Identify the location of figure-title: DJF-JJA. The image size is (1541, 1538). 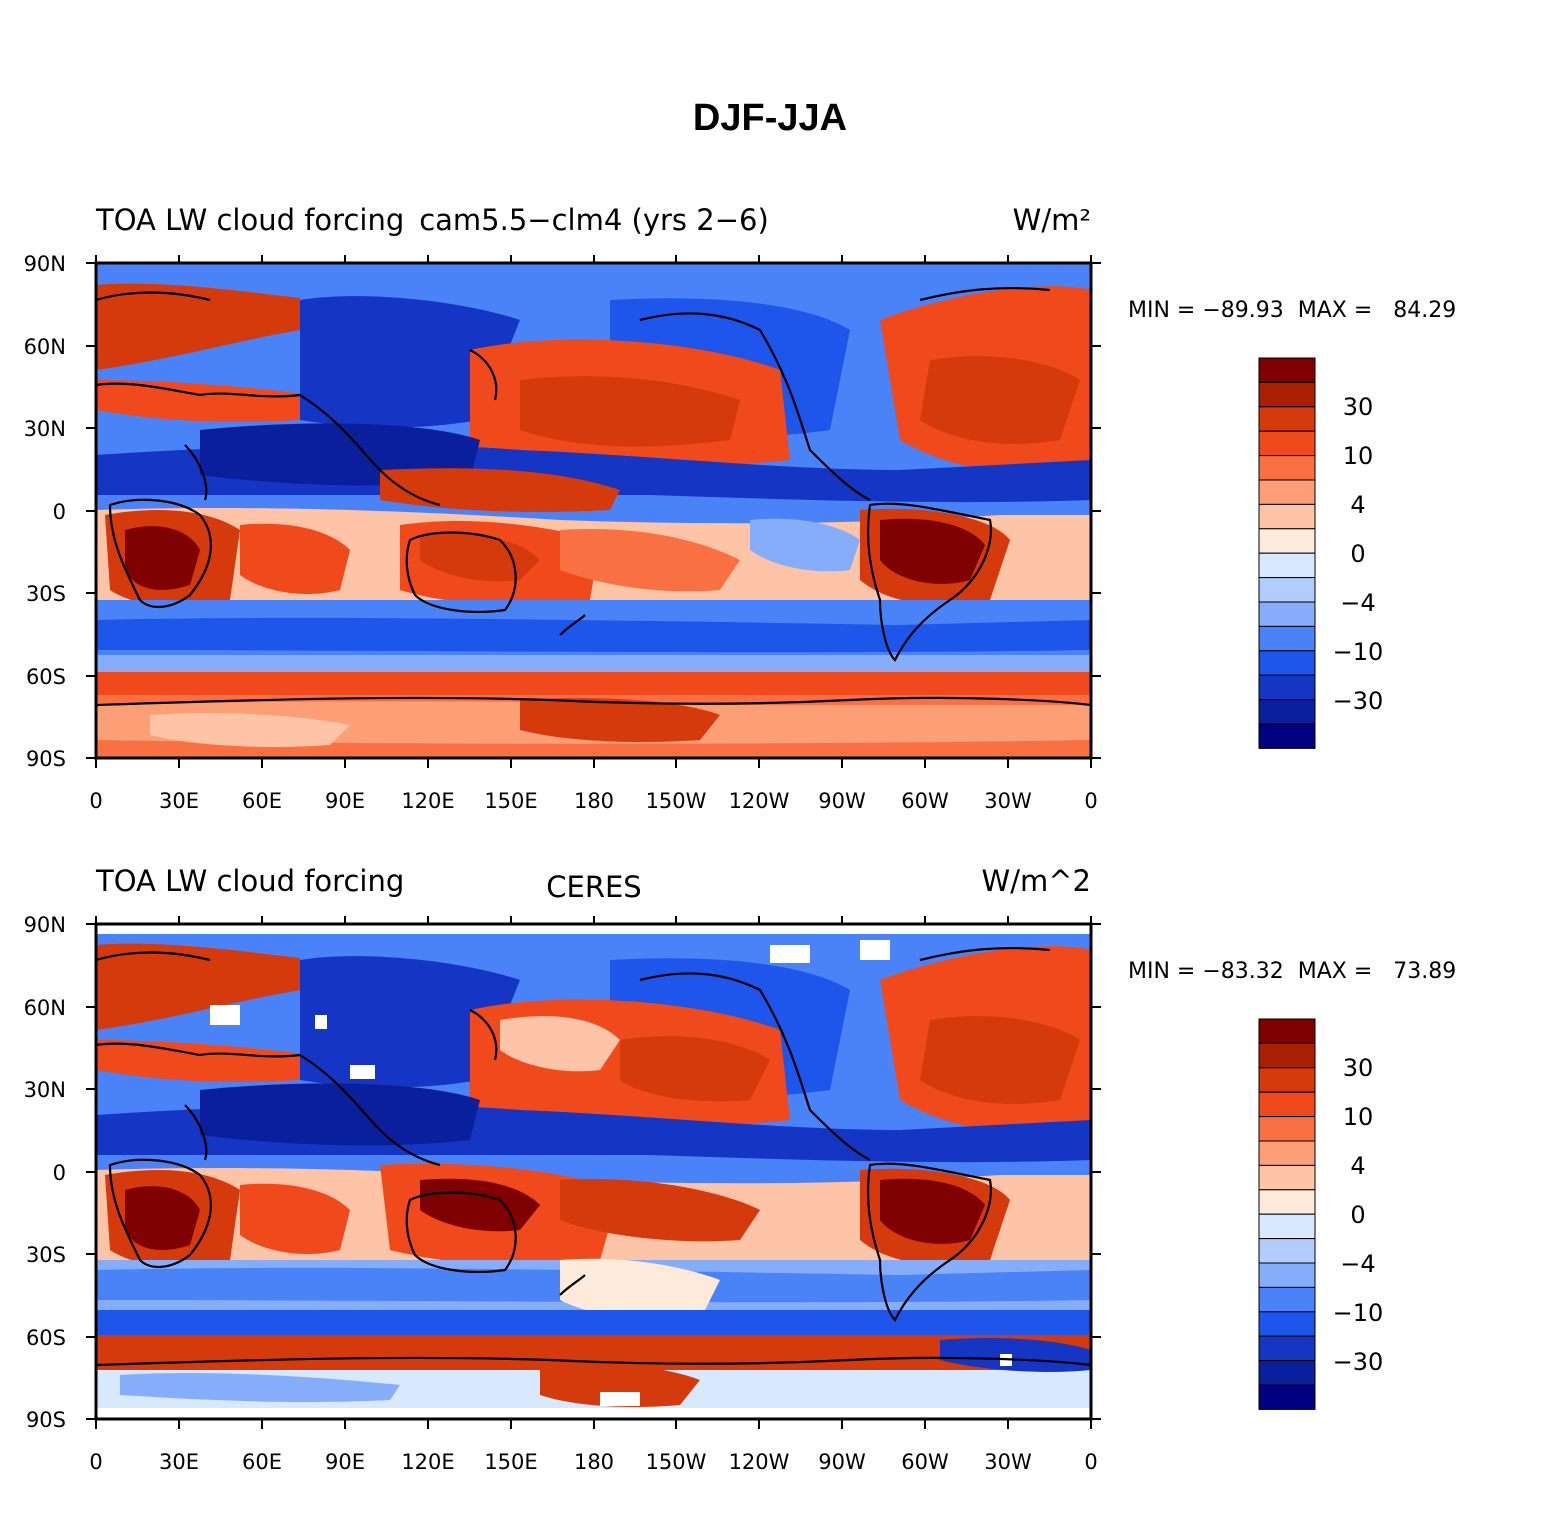
(770, 118).